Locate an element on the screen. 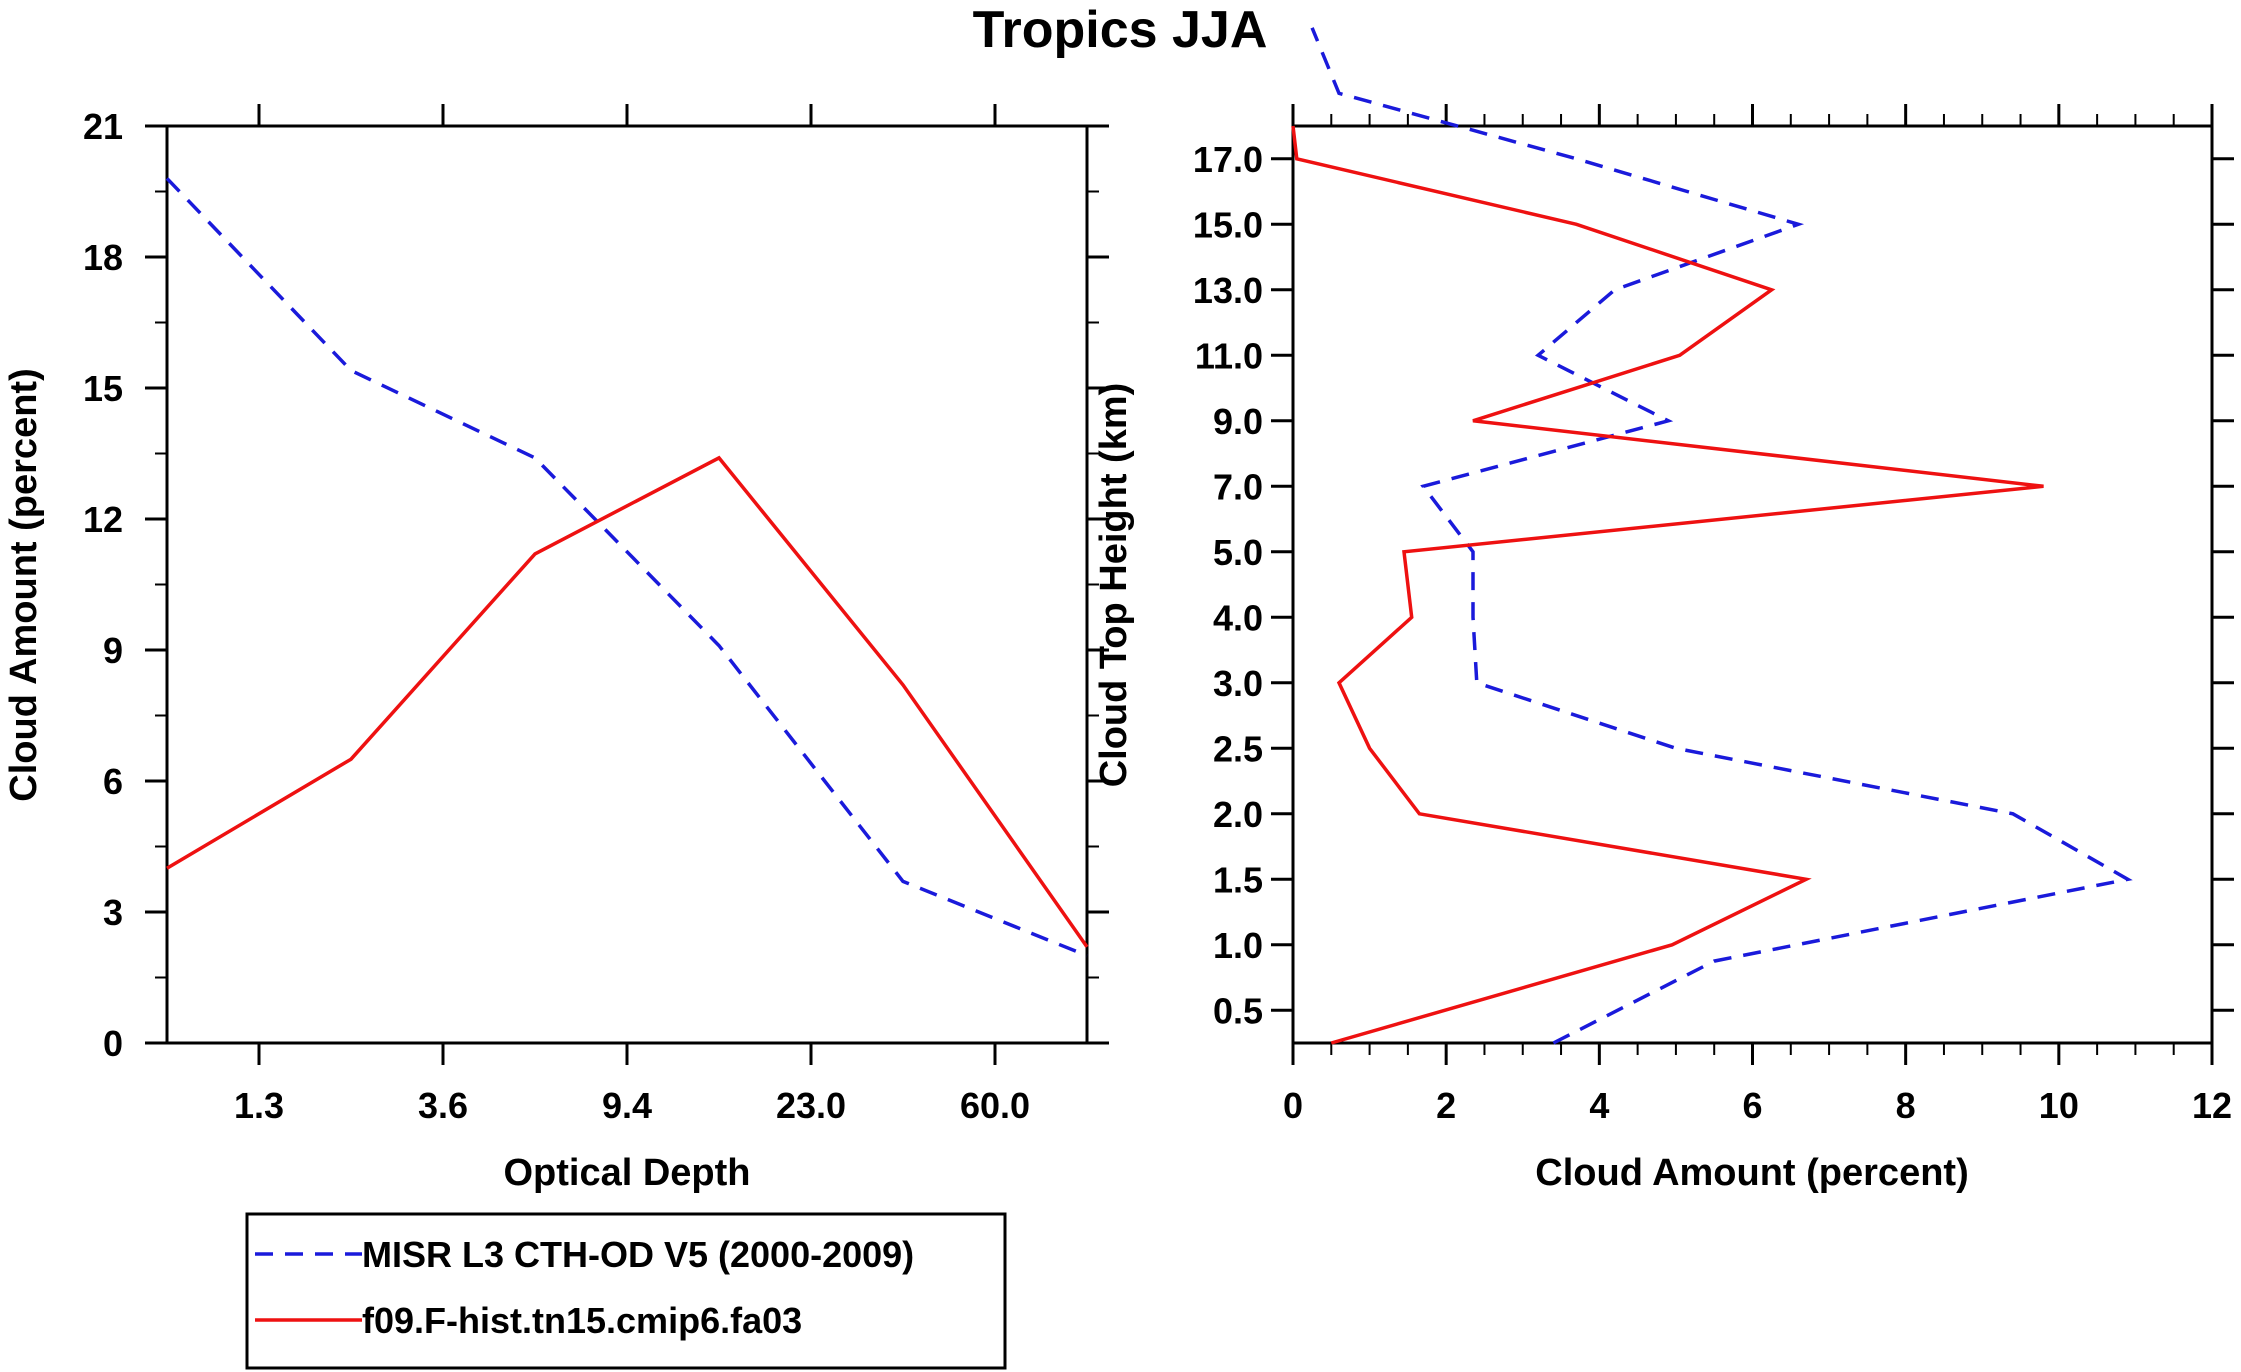 The height and width of the screenshot is (1372, 2241). right-x-tick-label: 10 is located at coordinates (2059, 1105).